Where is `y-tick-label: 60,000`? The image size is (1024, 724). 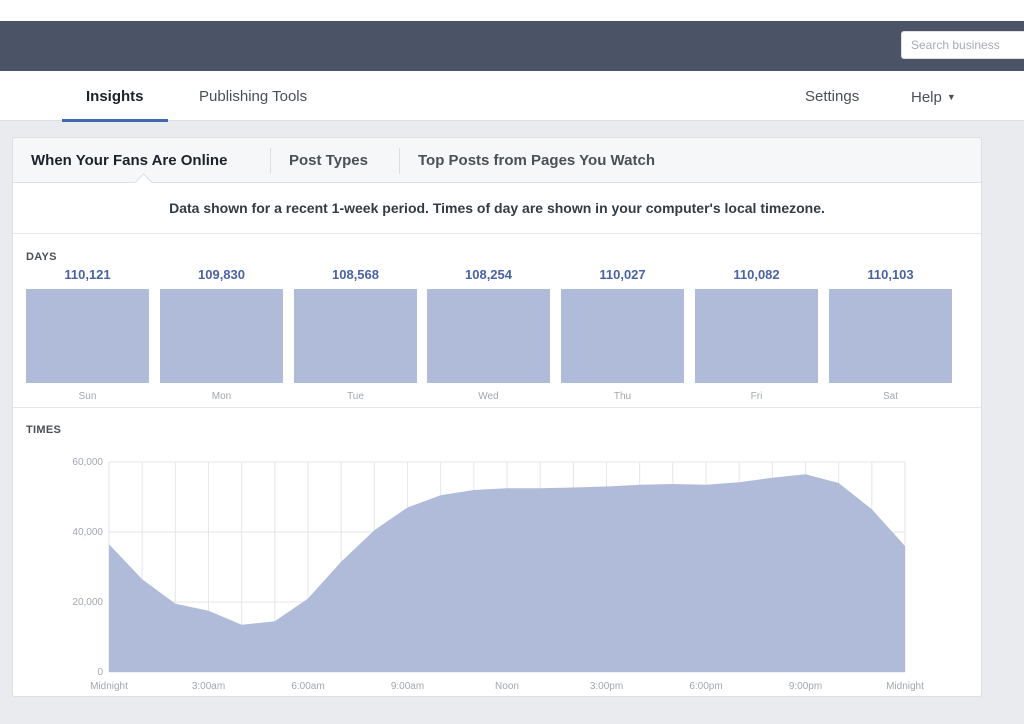 y-tick-label: 60,000 is located at coordinates (87, 462).